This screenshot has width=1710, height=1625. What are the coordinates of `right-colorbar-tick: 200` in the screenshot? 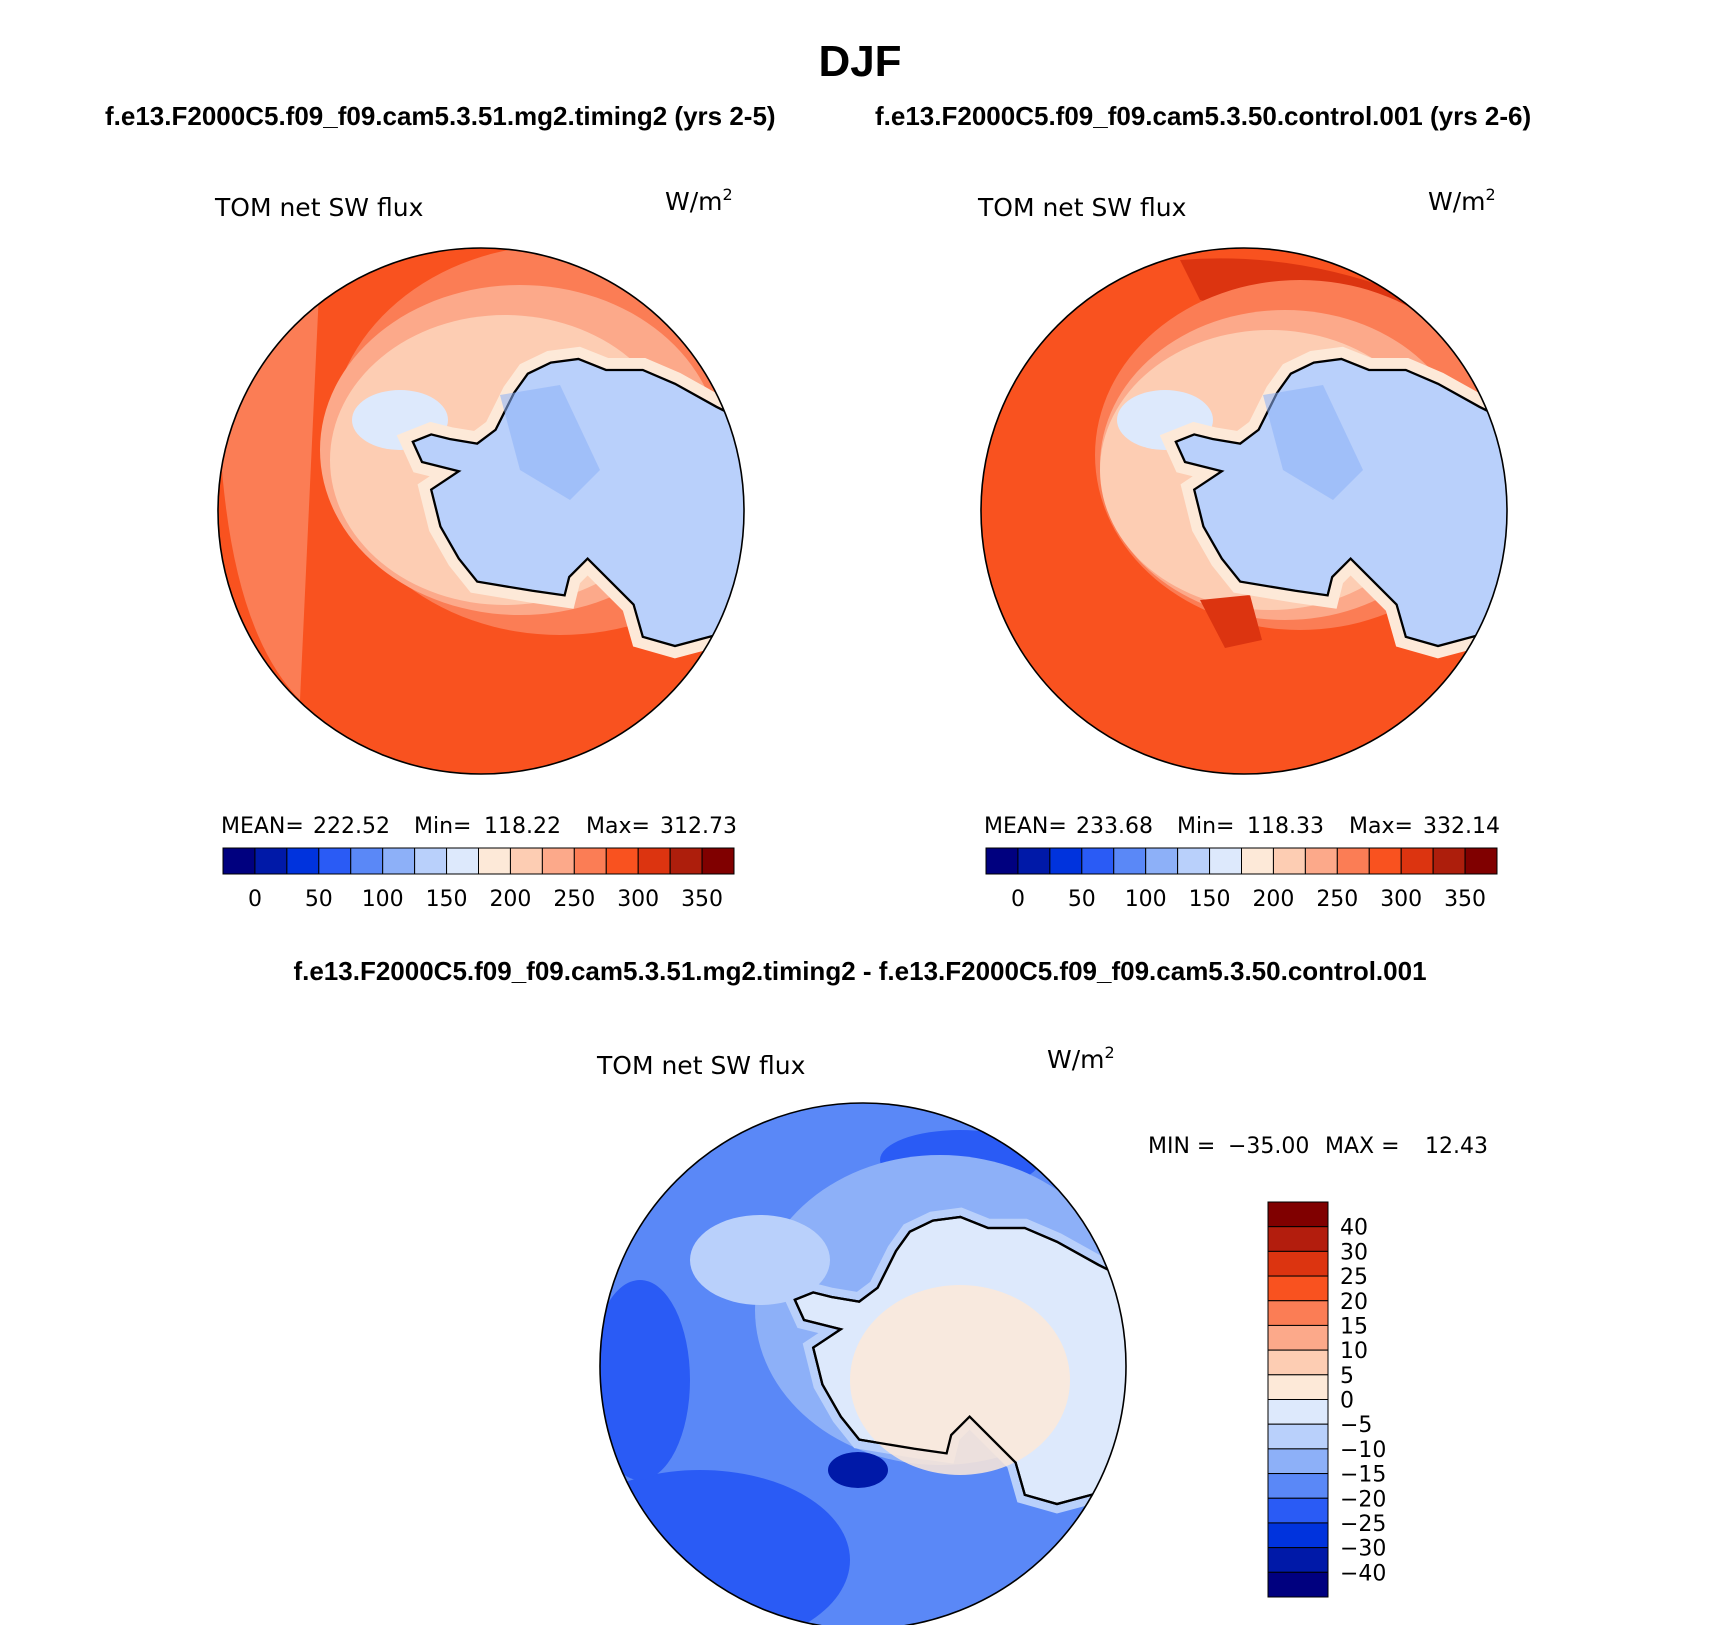 It's located at (1273, 899).